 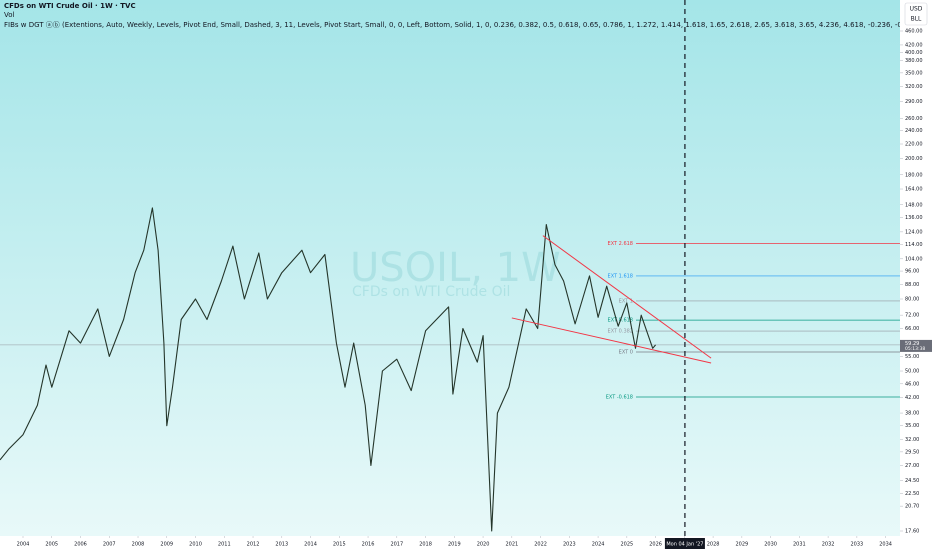 What do you see at coordinates (912, 494) in the screenshot?
I see `y-tick-label: 22.50` at bounding box center [912, 494].